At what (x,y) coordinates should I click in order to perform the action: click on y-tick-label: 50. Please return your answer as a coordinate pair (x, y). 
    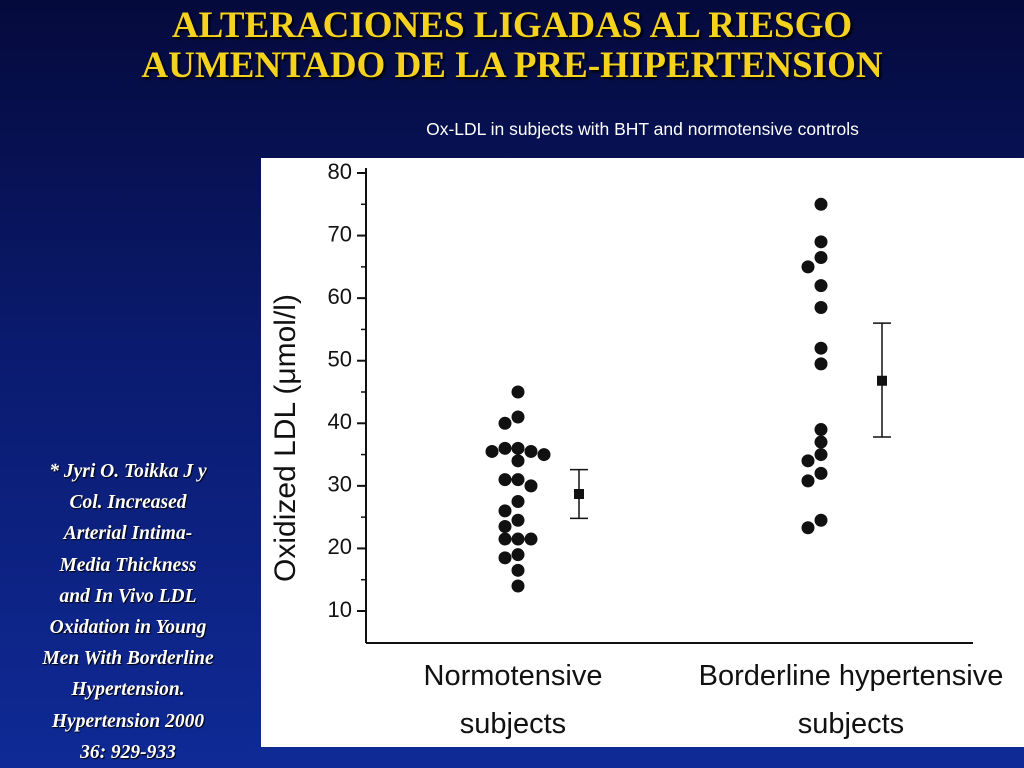
    Looking at the image, I should click on (340, 359).